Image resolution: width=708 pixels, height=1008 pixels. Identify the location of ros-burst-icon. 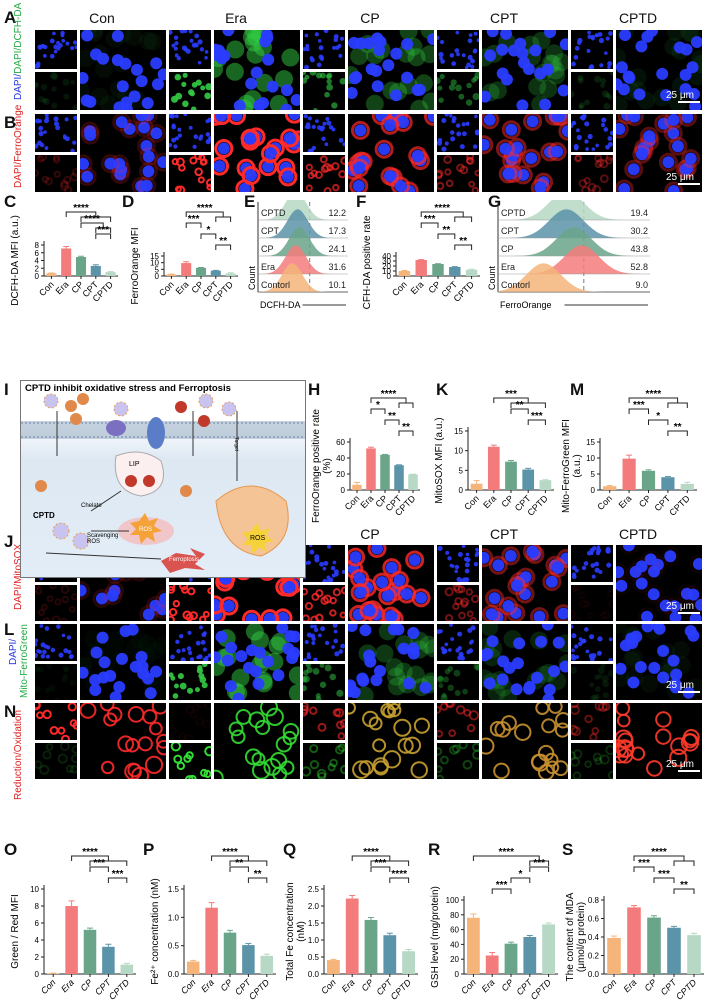
(146, 528).